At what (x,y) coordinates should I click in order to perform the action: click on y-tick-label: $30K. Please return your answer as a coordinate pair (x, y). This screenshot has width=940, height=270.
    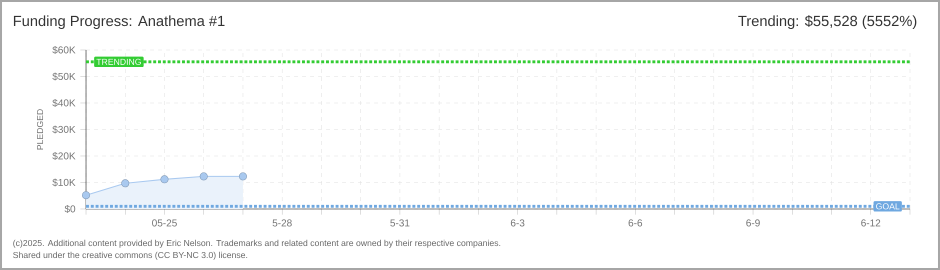
    Looking at the image, I should click on (64, 129).